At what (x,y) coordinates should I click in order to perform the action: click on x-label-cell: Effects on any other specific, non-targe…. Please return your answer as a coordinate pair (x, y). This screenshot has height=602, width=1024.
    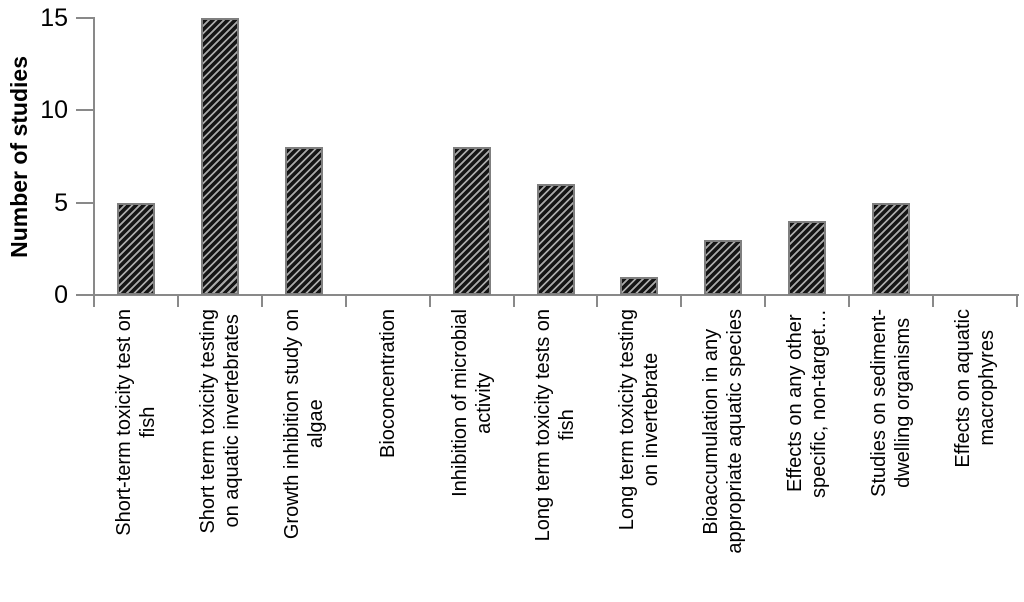
    Looking at the image, I should click on (807, 455).